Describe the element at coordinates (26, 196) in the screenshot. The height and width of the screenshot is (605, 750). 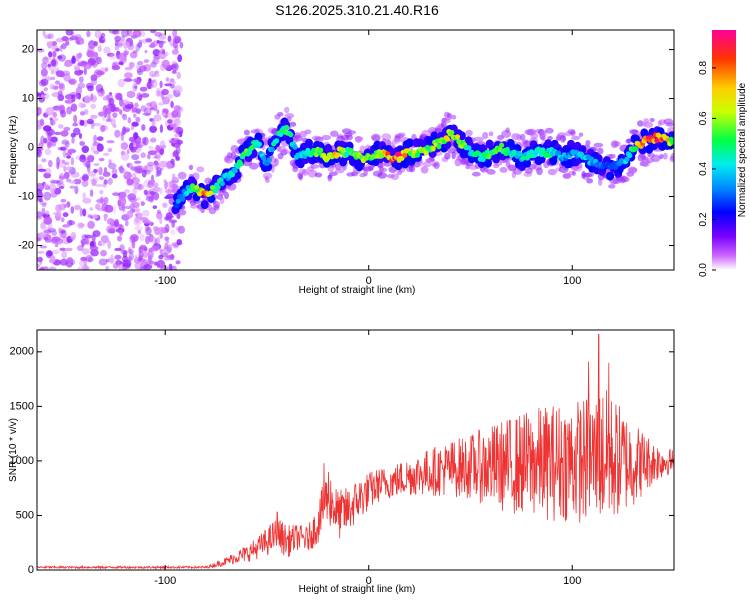
I see `y-tick-label: -10` at that location.